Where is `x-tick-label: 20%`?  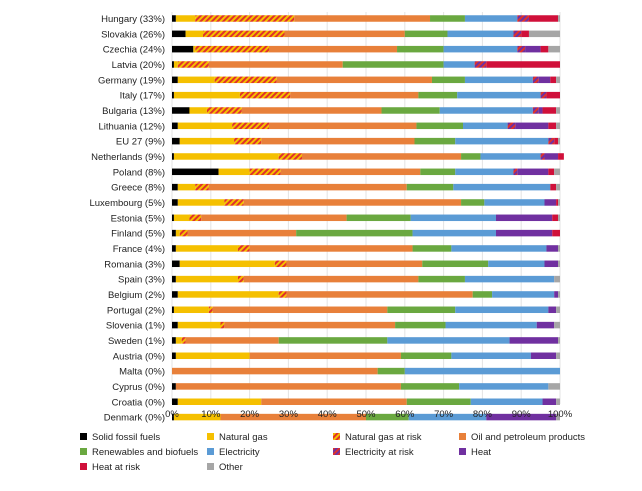
x-tick-label: 20% is located at coordinates (250, 414).